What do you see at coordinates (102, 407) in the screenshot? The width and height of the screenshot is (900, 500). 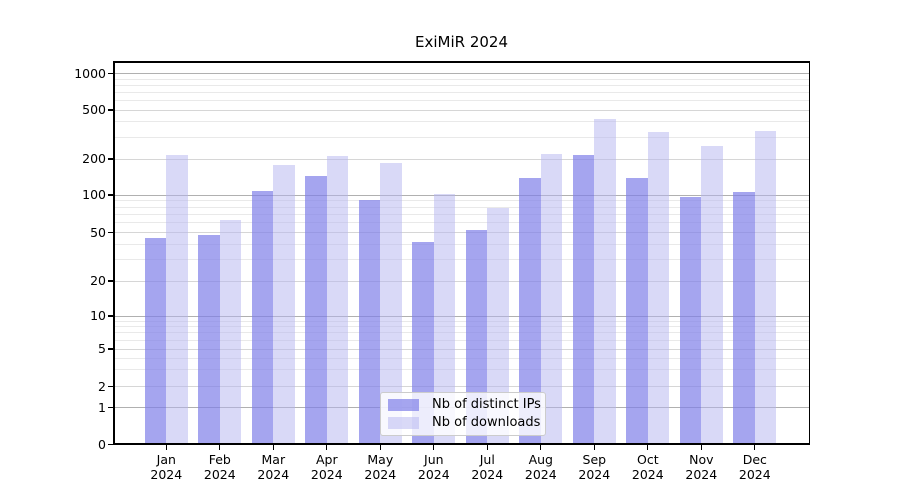 I see `y-tick-label: 1` at bounding box center [102, 407].